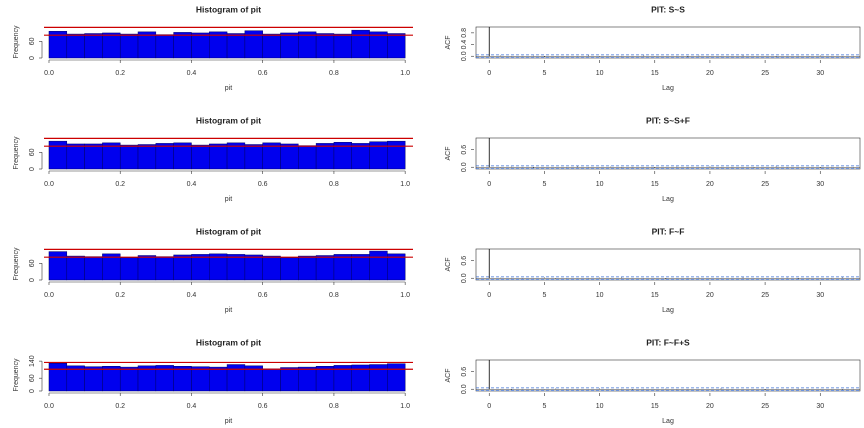 This screenshot has height=428, width=864. What do you see at coordinates (668, 120) in the screenshot?
I see `chart-title: PIT: S~S+F` at bounding box center [668, 120].